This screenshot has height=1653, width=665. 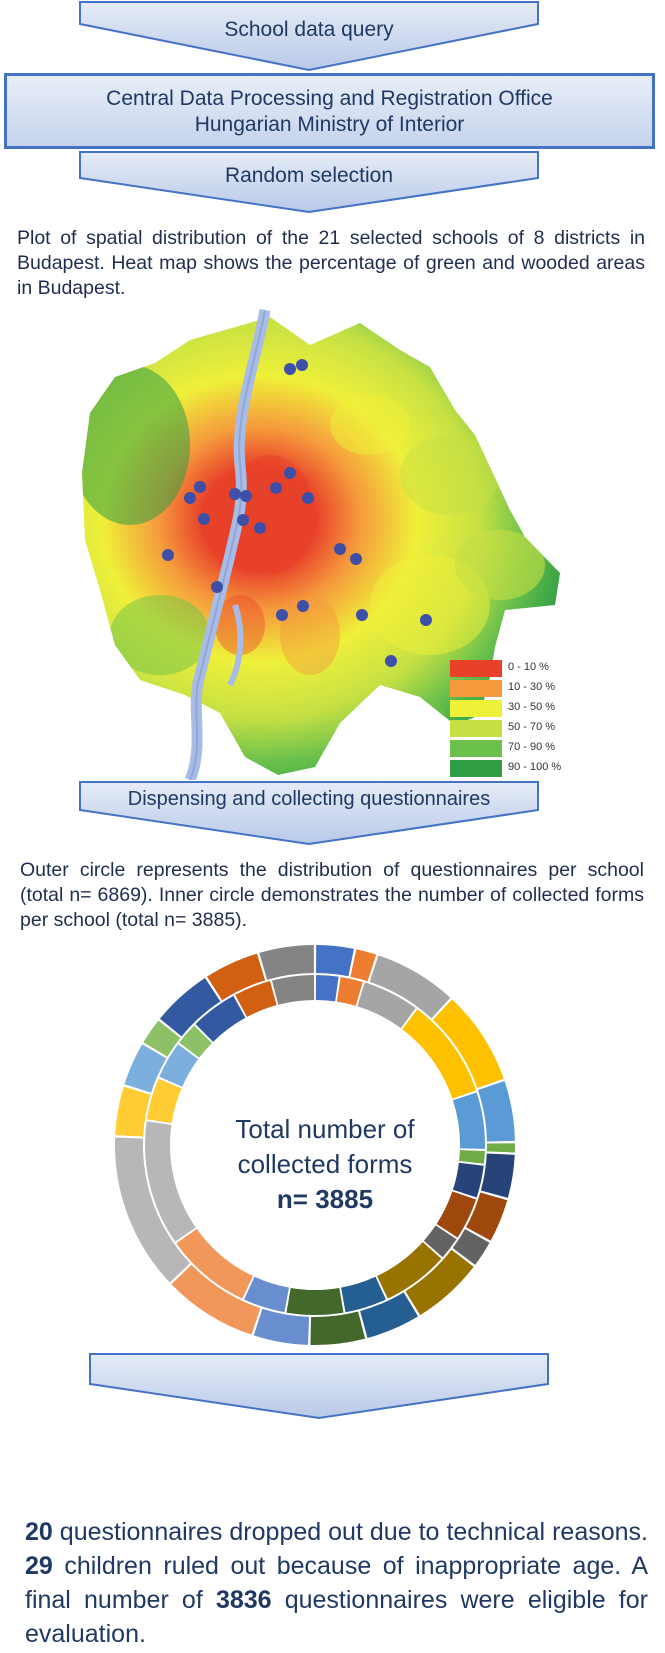 I want to click on eligible-count: 3836, so click(x=243, y=1600).